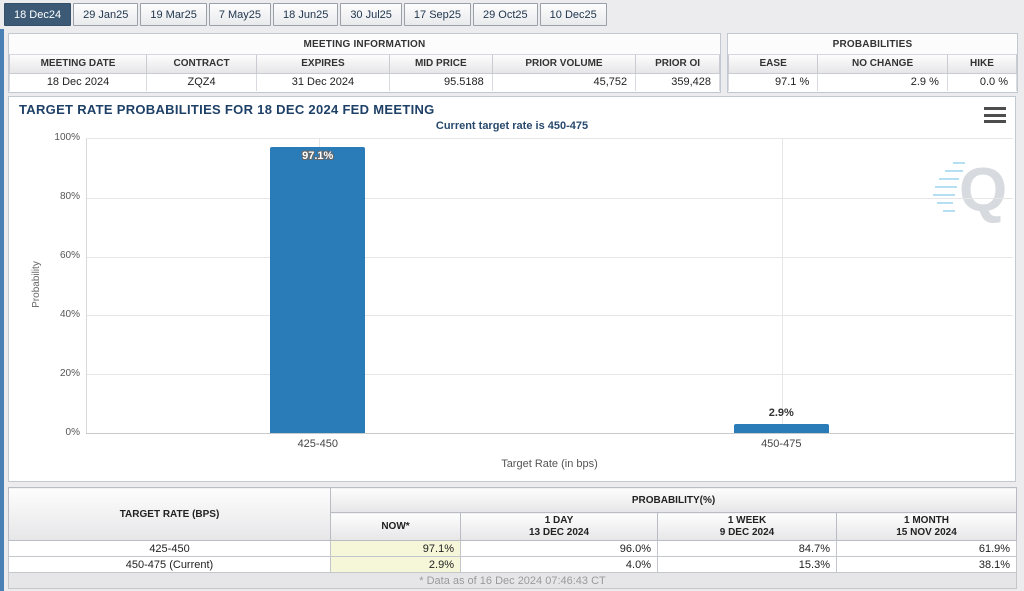  I want to click on x-category-label-425-450: 425-450, so click(317, 444).